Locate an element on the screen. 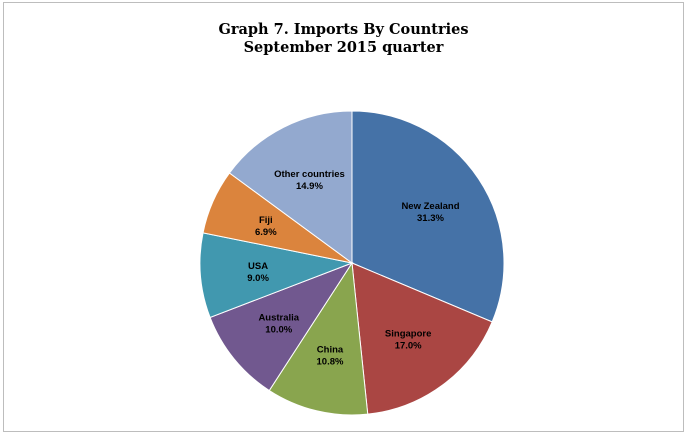 Image resolution: width=689 pixels, height=439 pixels. pie-slice-usa is located at coordinates (276, 275).